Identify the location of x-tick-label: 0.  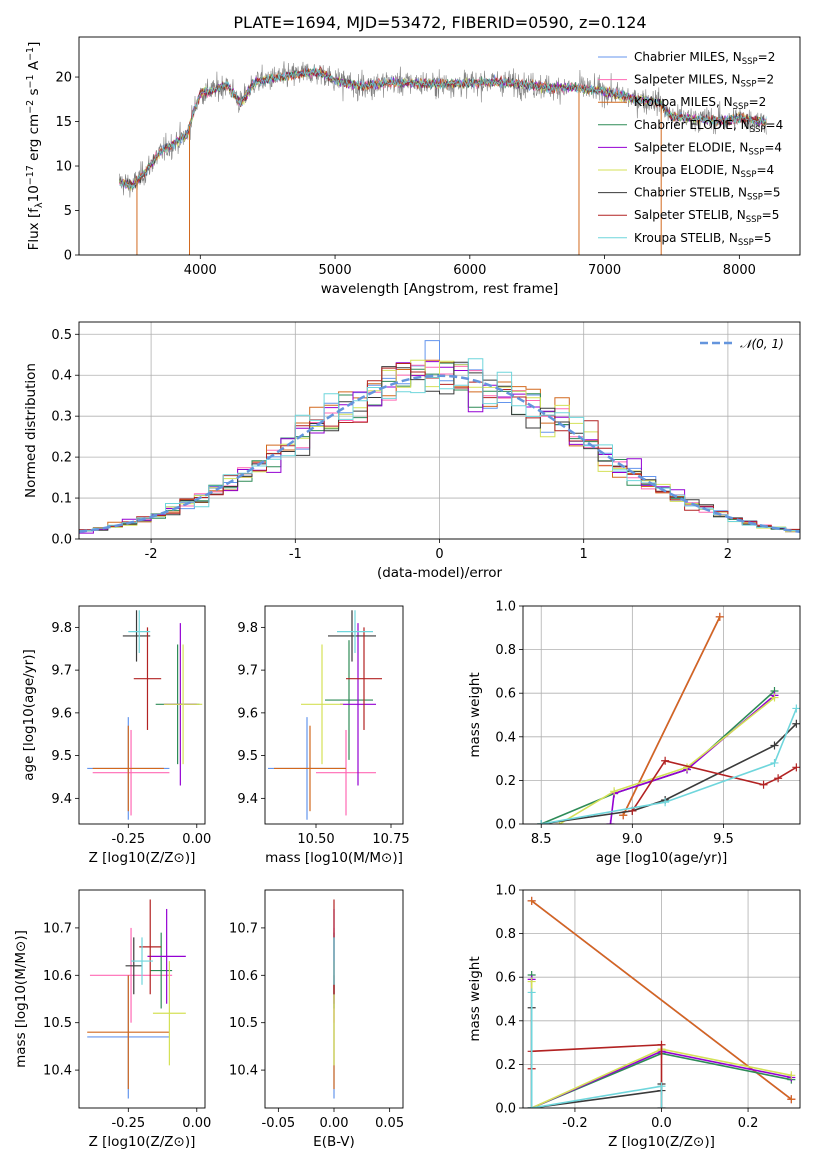
(439, 554).